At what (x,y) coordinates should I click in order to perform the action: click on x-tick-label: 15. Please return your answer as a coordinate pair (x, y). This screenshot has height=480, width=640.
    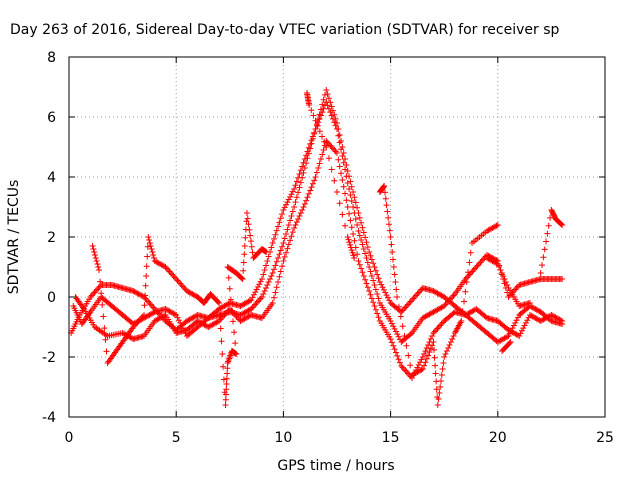
    Looking at the image, I should click on (391, 438).